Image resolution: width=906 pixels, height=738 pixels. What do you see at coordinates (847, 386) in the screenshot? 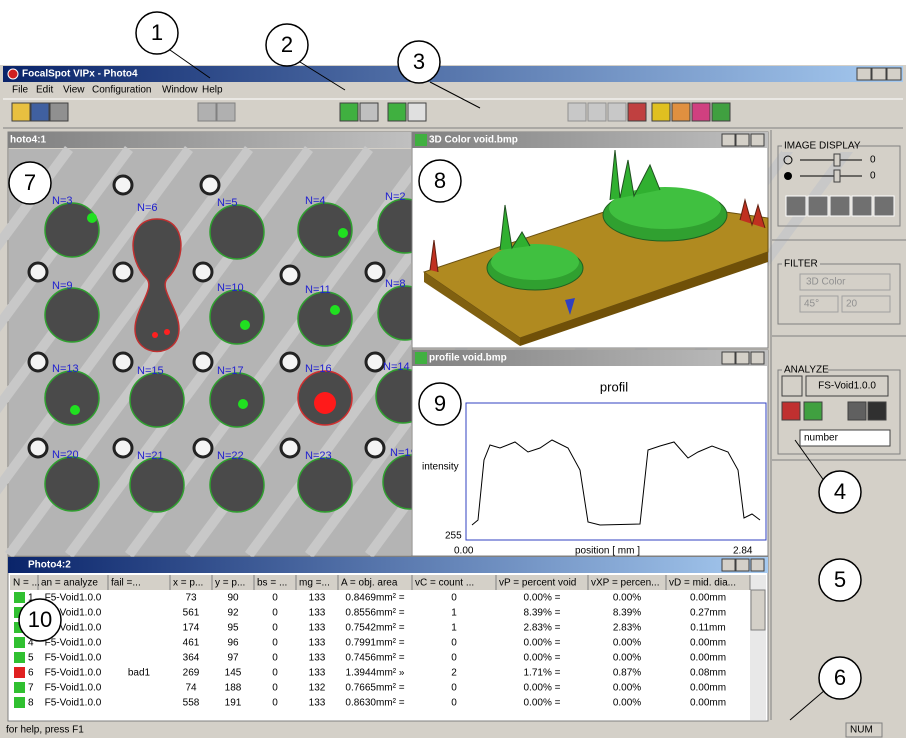
I see `program-button` at bounding box center [847, 386].